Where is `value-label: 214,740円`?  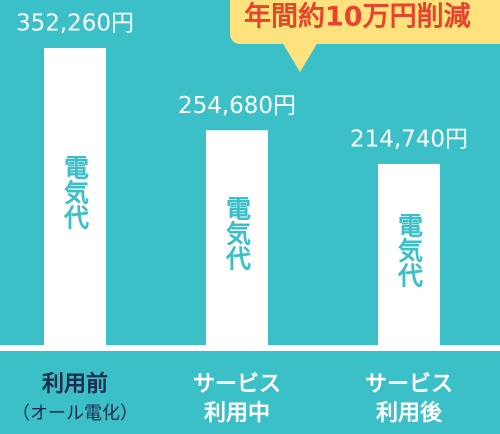 value-label: 214,740円 is located at coordinates (409, 139).